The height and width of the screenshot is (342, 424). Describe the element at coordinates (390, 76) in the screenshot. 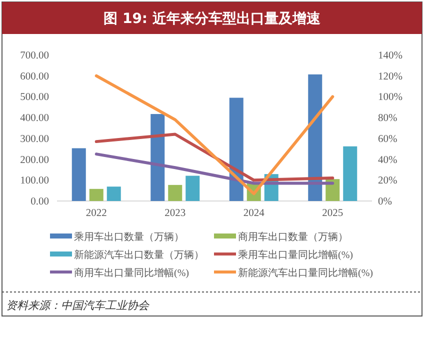

I see `y2-tick-label: 120%` at that location.